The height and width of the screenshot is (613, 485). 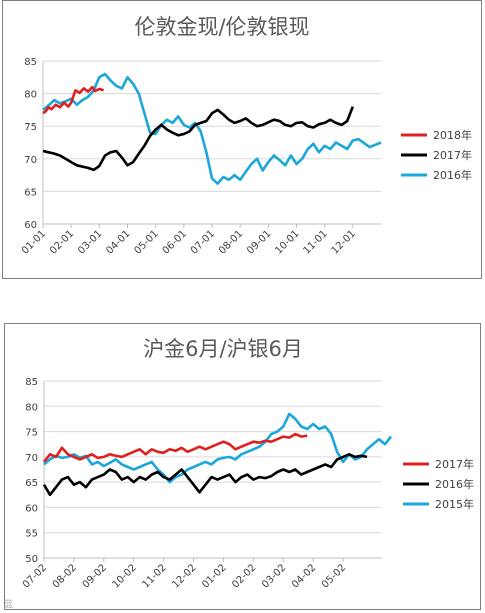 What do you see at coordinates (125, 576) in the screenshot?
I see `x-tick-label: 10-02` at bounding box center [125, 576].